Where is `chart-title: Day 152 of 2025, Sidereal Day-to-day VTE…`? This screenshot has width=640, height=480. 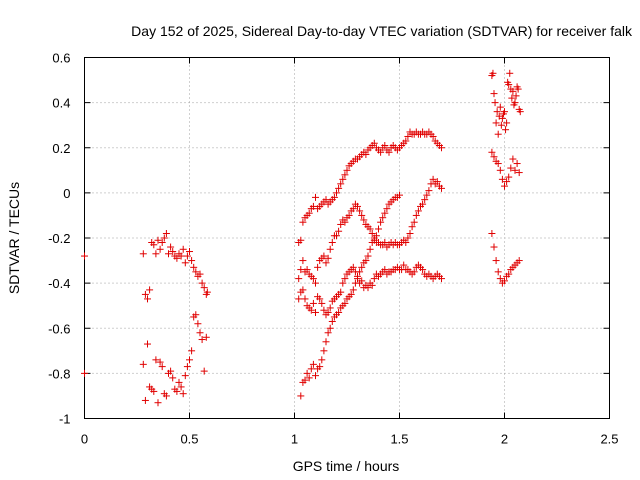 chart-title: Day 152 of 2025, Sidereal Day-to-day VTE… is located at coordinates (382, 31).